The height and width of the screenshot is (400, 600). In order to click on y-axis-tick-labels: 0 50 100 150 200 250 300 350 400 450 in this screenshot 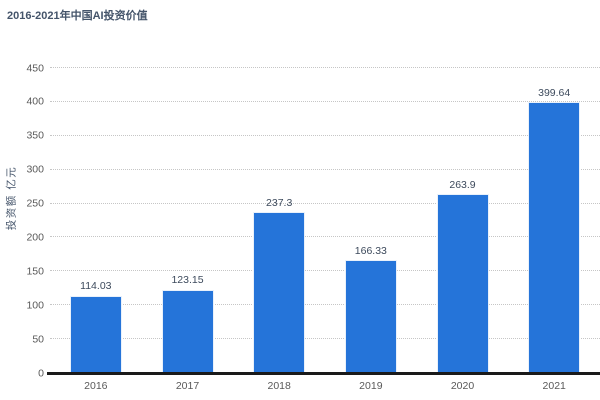, I will do `click(22, 220)`.